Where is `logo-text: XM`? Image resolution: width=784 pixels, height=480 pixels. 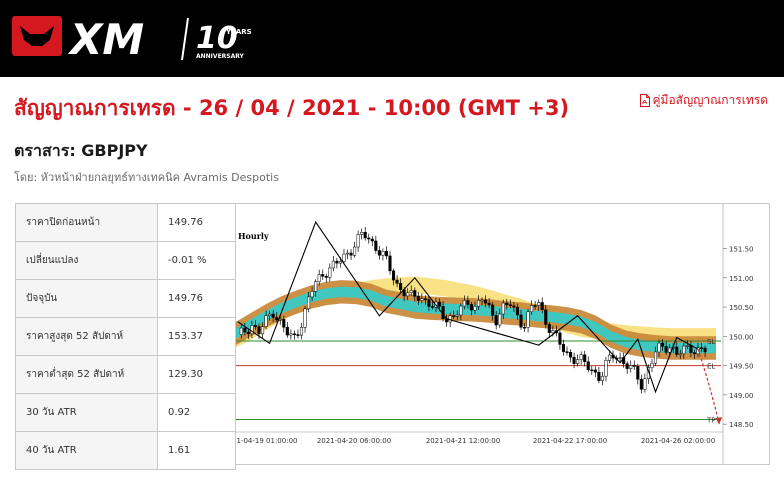 logo-text: XM is located at coordinates (105, 39).